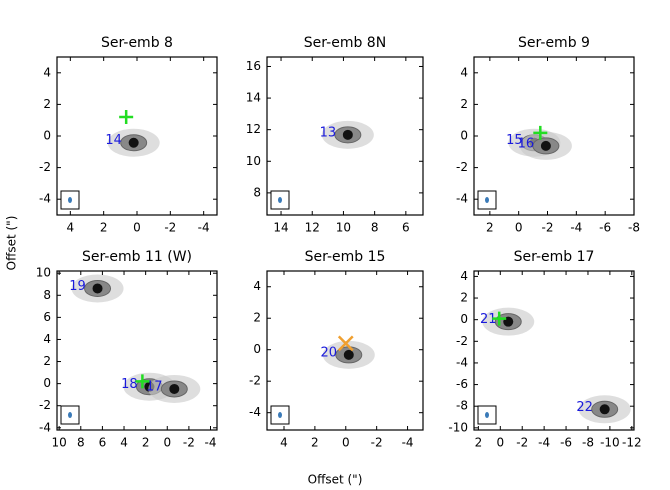 This screenshot has width=670, height=490. What do you see at coordinates (335, 480) in the screenshot?
I see `x-axis-label: Offset (")` at bounding box center [335, 480].